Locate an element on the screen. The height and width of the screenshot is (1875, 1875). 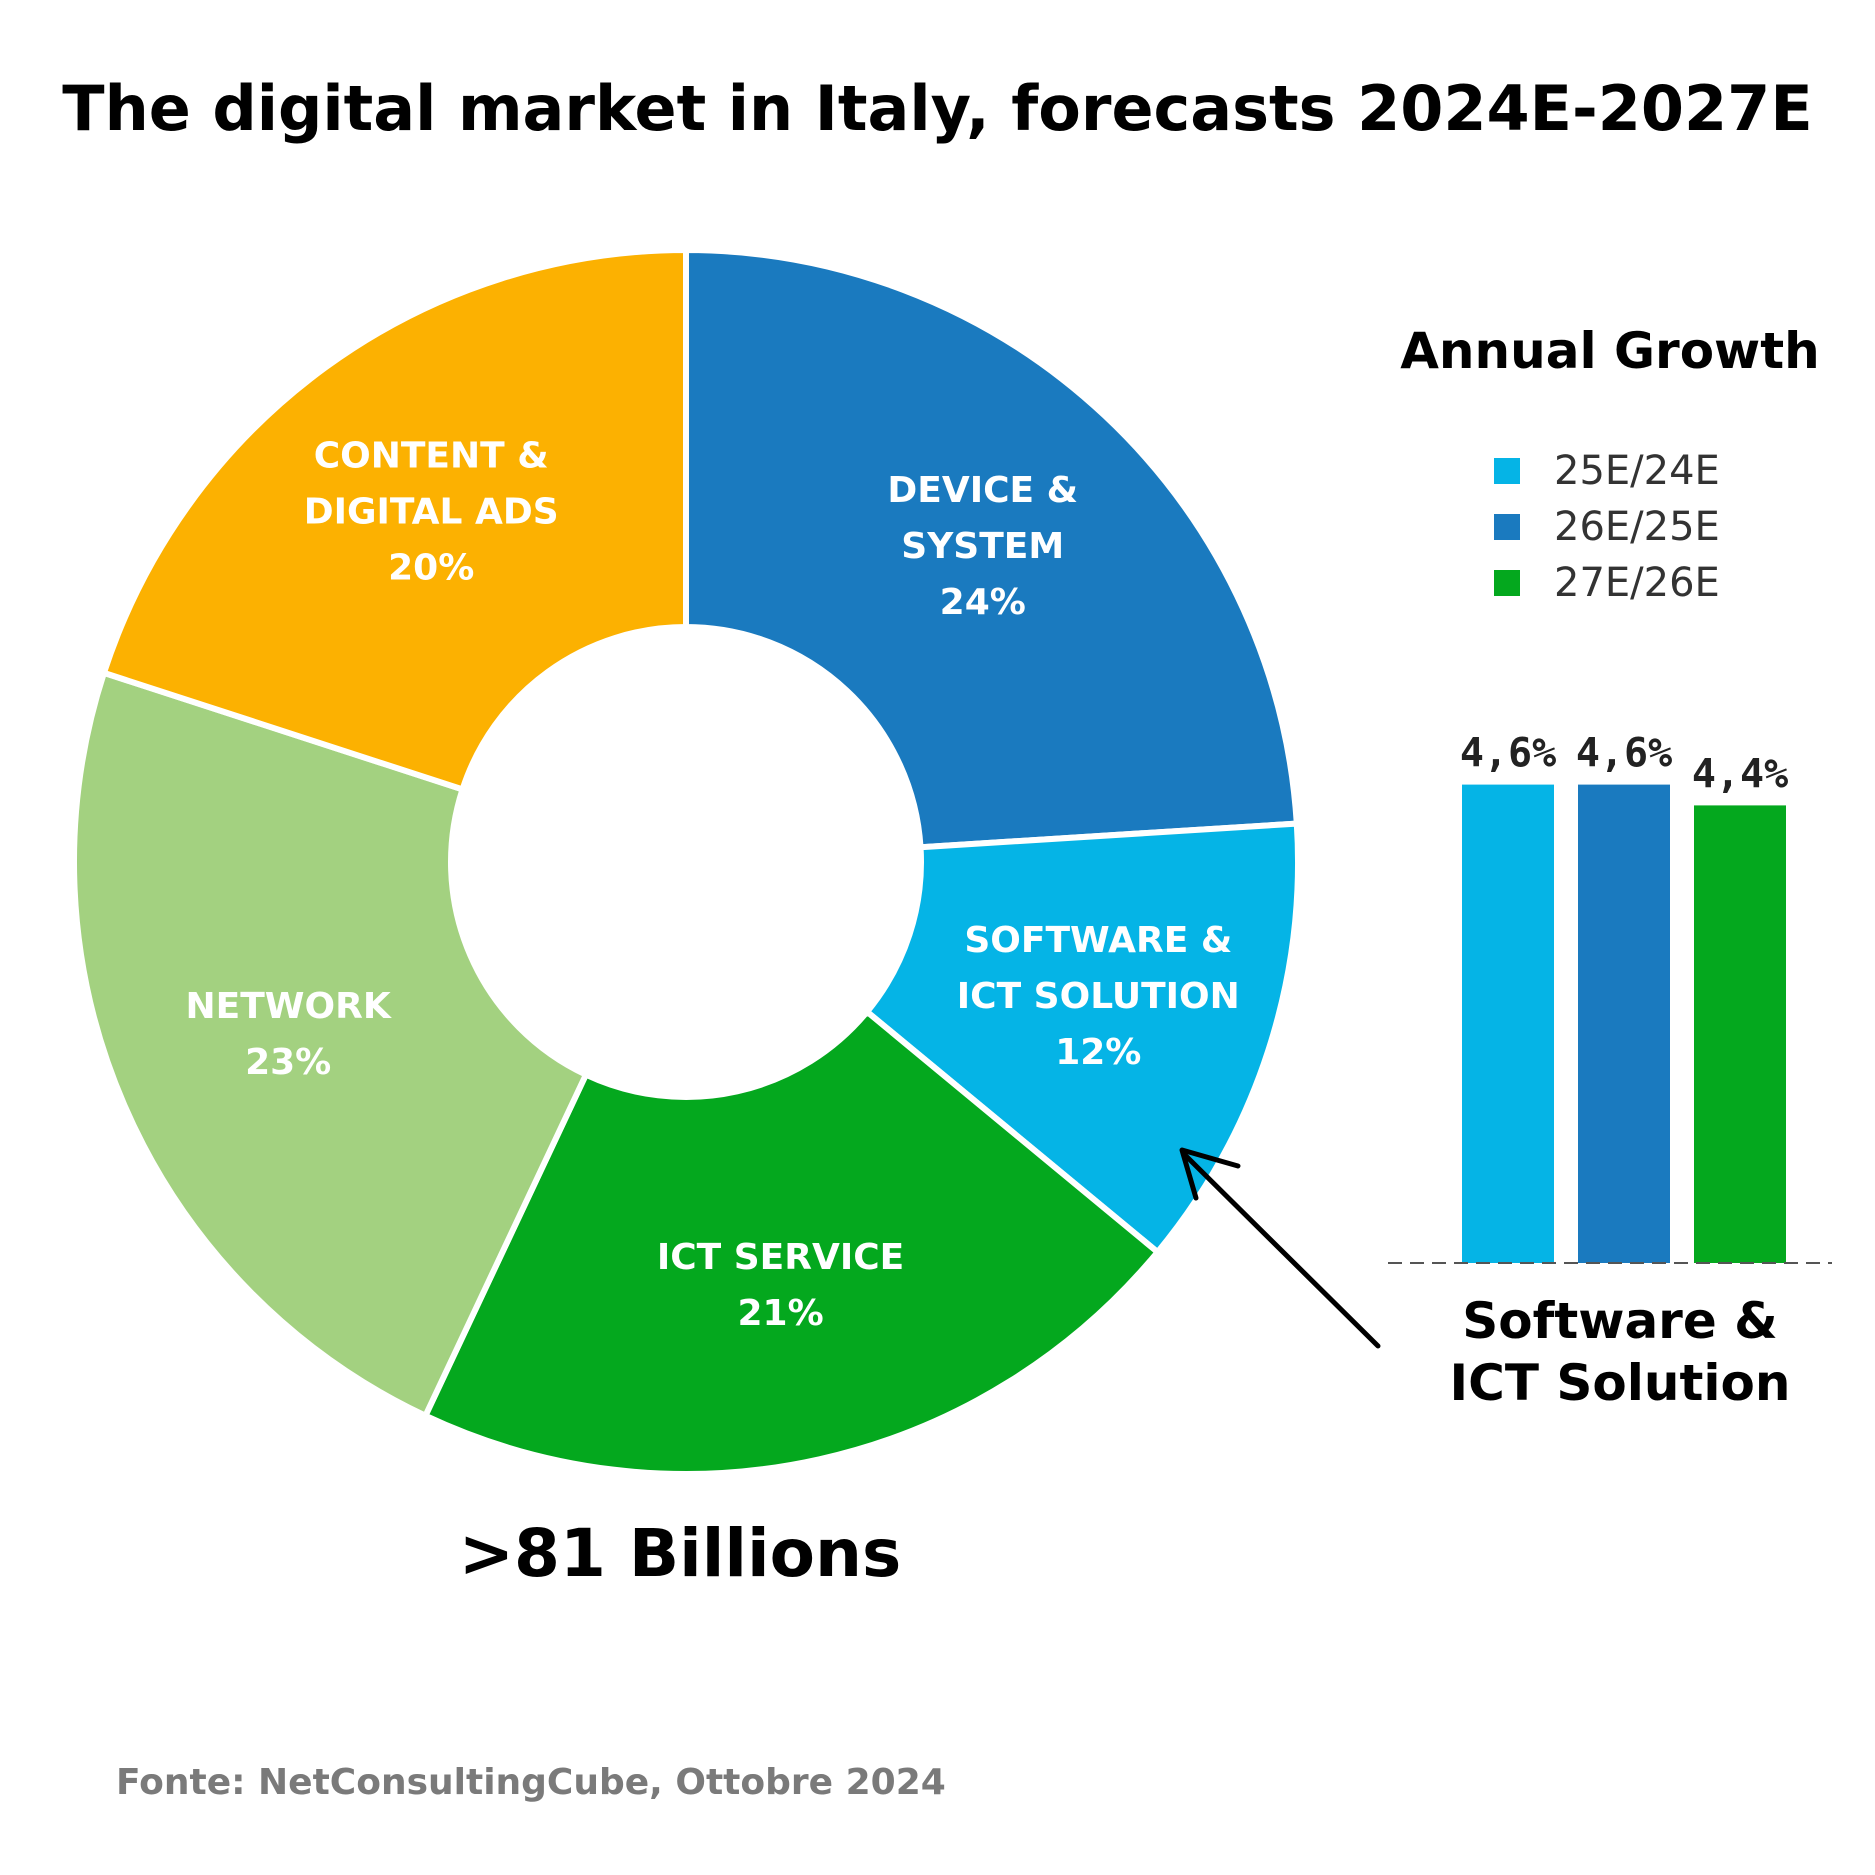
caption-line: ICT Solution is located at coordinates (1620, 1383).